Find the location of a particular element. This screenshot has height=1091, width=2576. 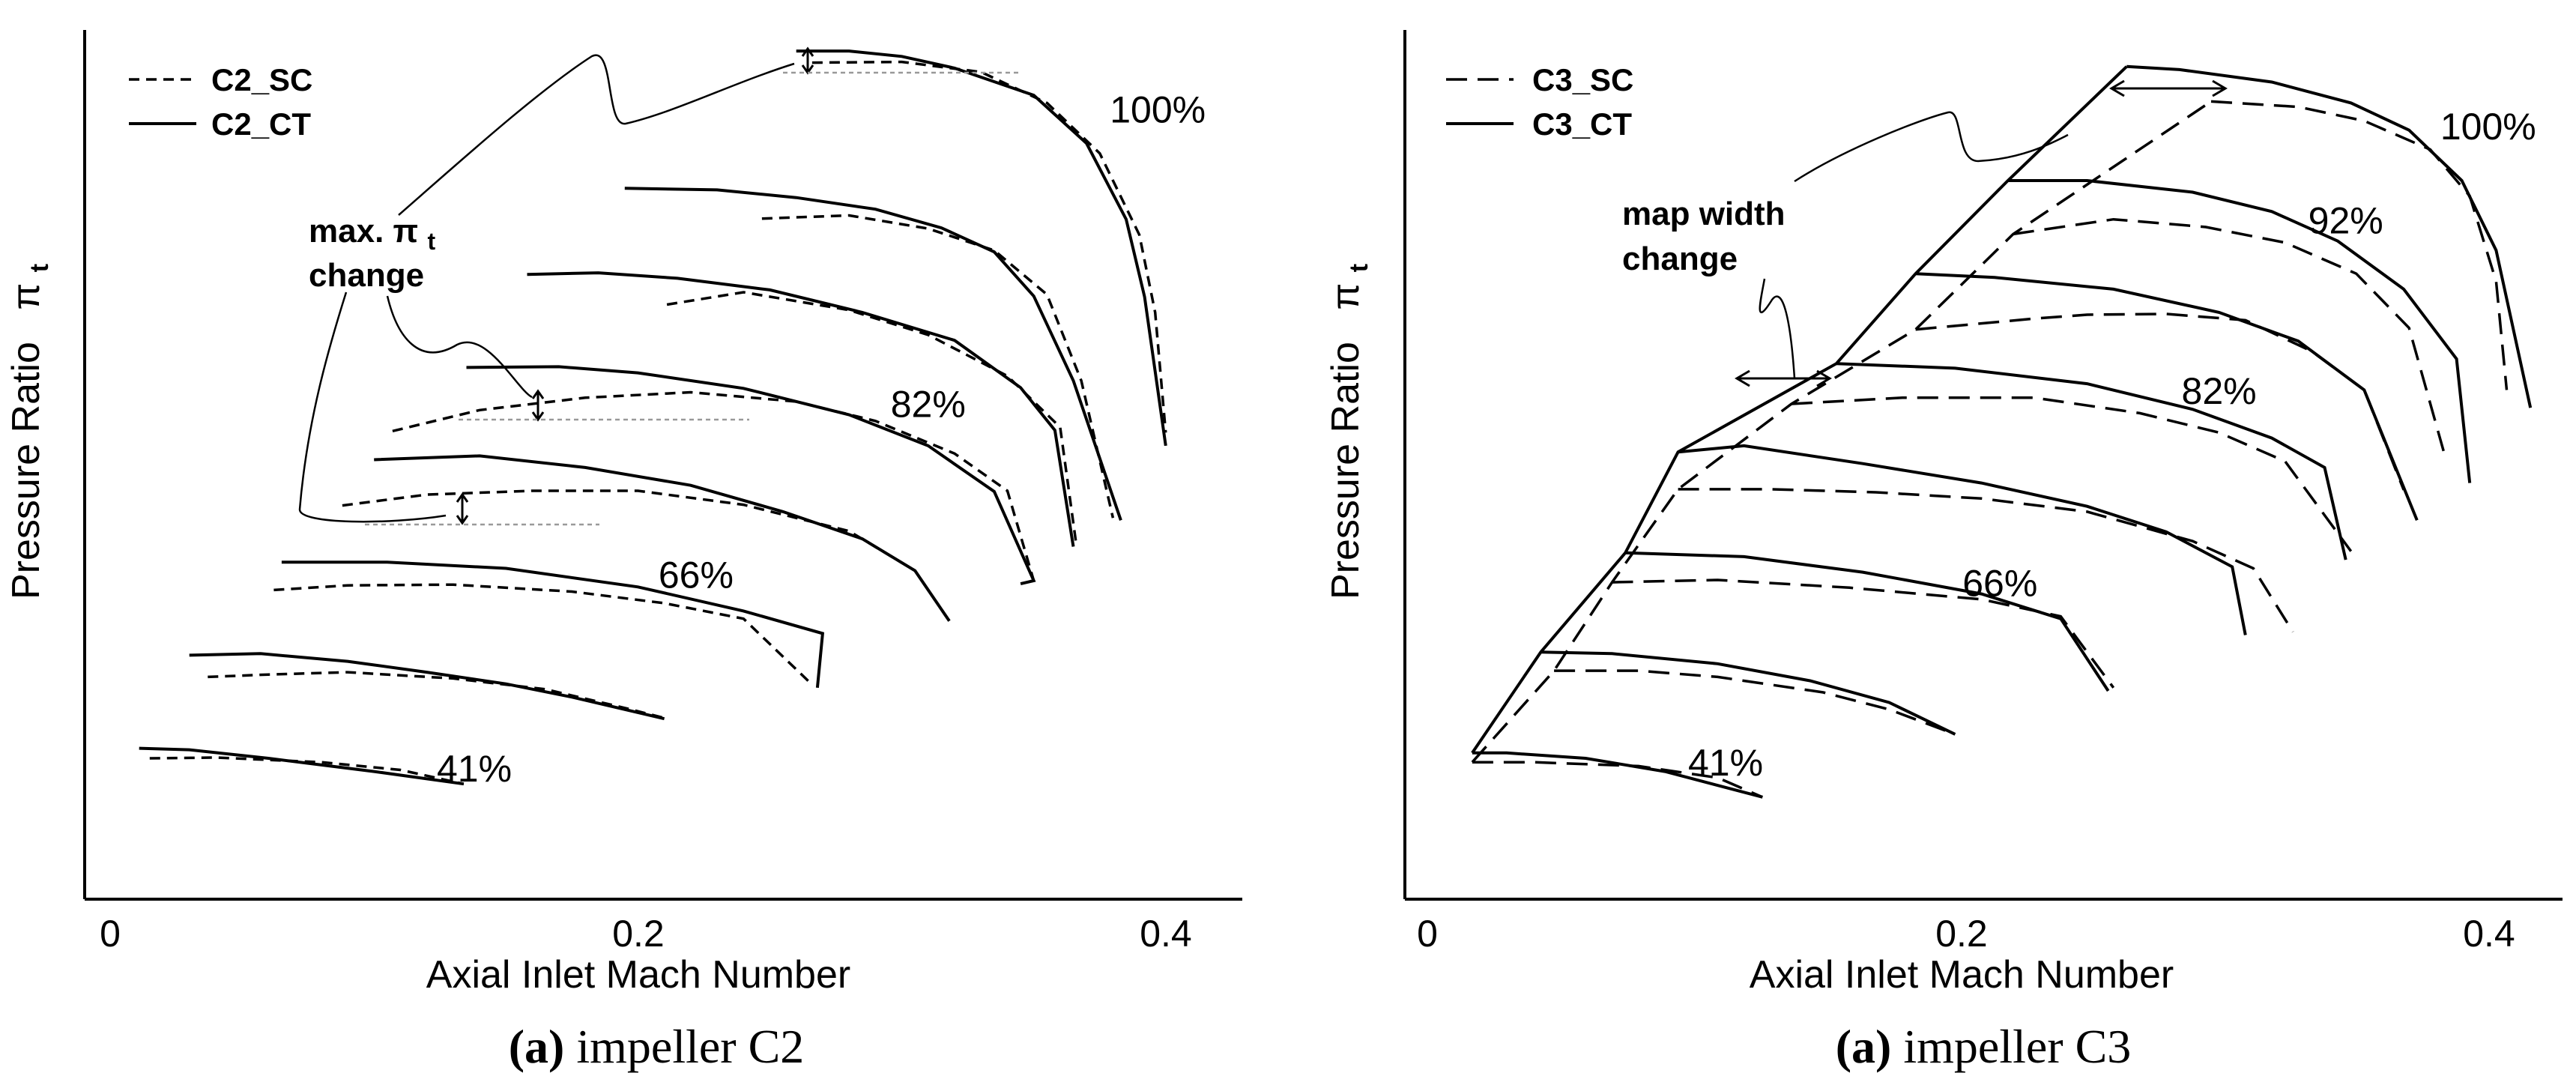

caption-c3: (a) impeller C3 is located at coordinates (1984, 1046).